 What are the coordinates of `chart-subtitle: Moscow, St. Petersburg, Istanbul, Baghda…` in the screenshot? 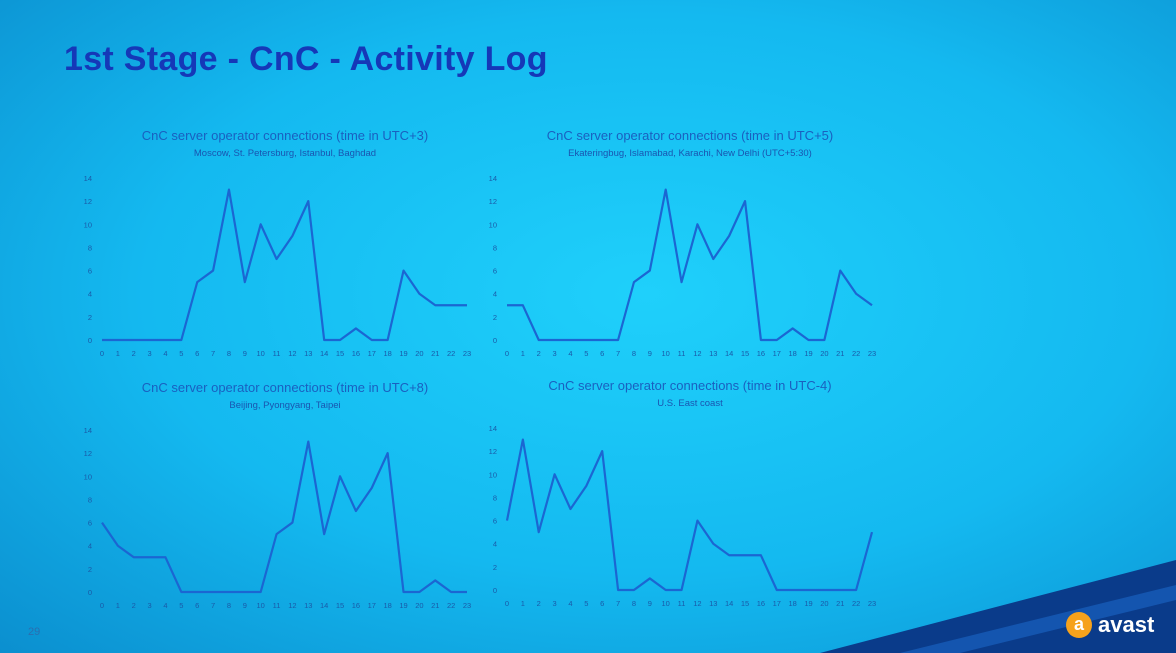 It's located at (285, 153).